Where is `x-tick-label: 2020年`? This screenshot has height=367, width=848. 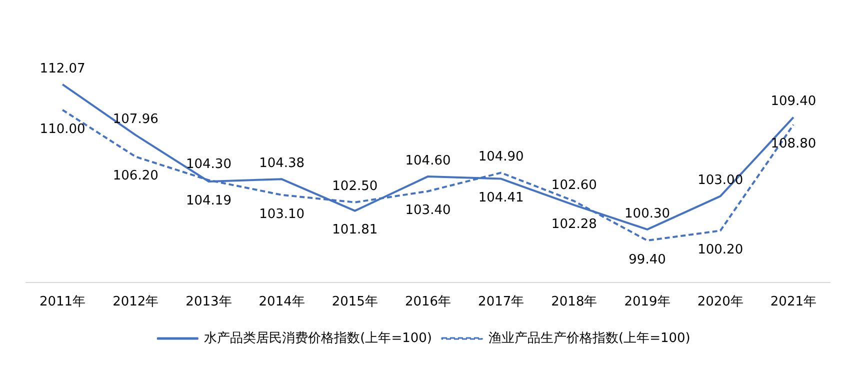 x-tick-label: 2020年 is located at coordinates (720, 302).